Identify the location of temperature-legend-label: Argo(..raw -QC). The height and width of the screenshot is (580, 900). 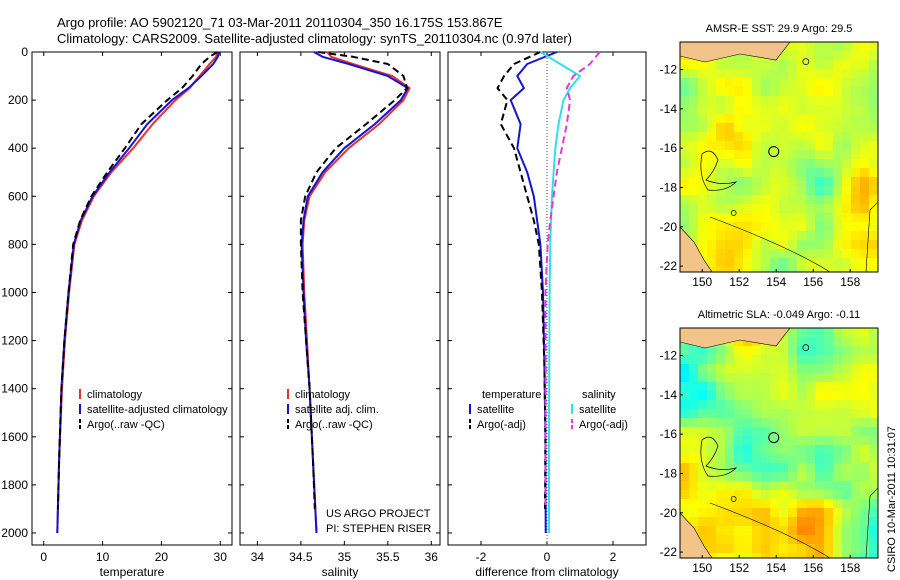
(126, 425).